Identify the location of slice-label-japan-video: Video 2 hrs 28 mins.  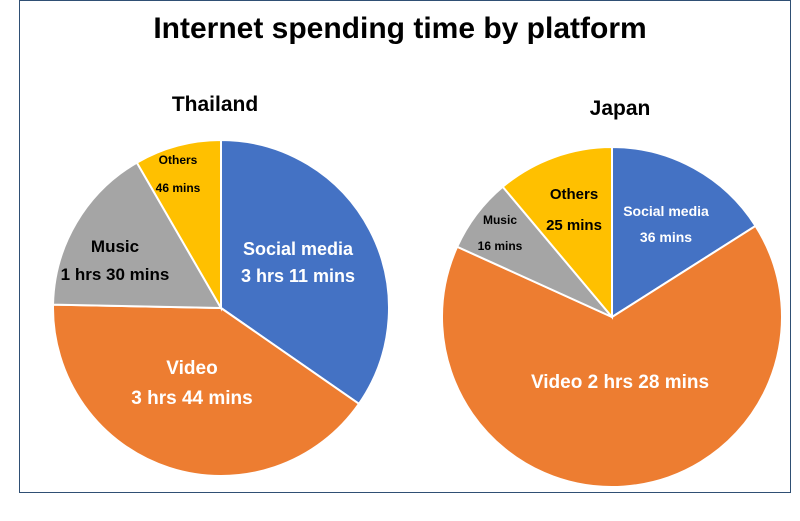
(620, 382).